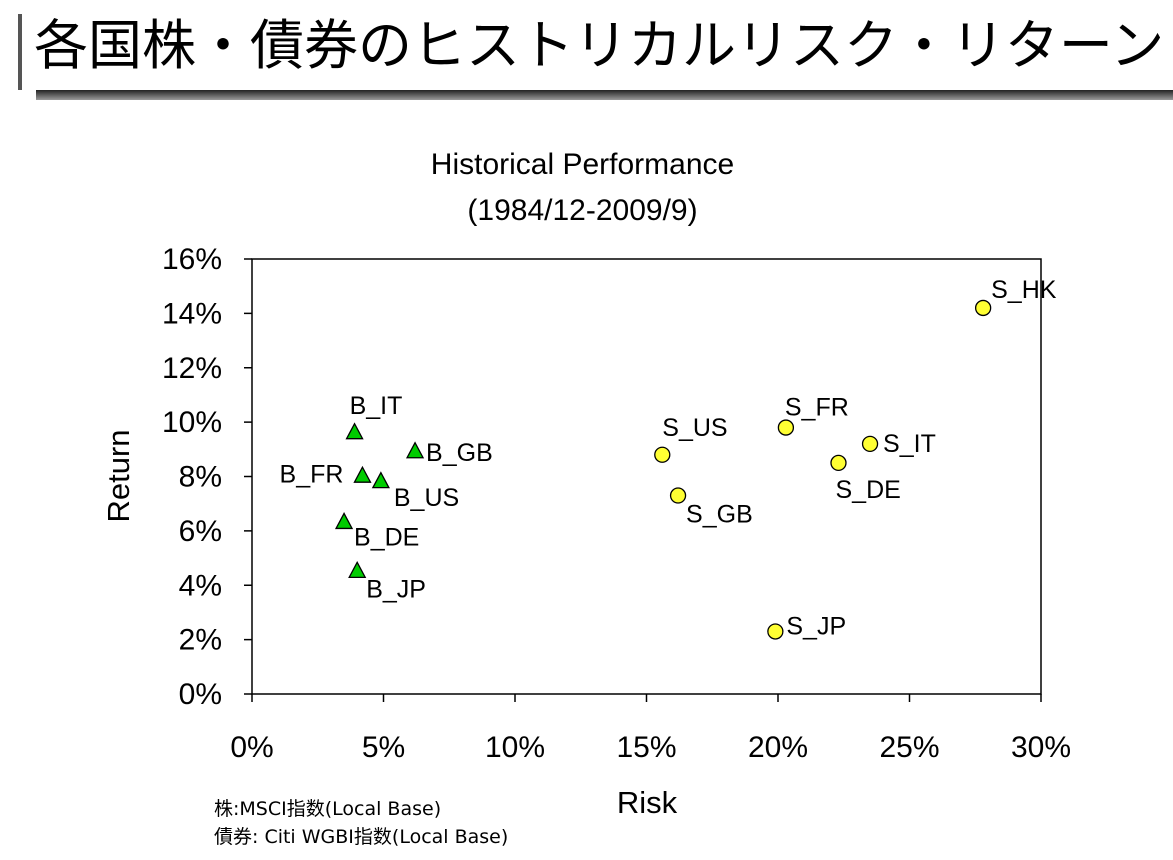 The height and width of the screenshot is (860, 1173). I want to click on x-tick-label: 30%, so click(1041, 747).